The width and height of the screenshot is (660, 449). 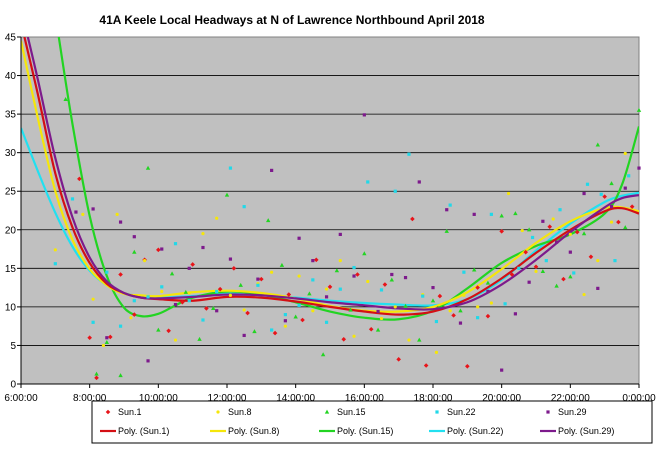 I want to click on legend-box, so click(x=372, y=422).